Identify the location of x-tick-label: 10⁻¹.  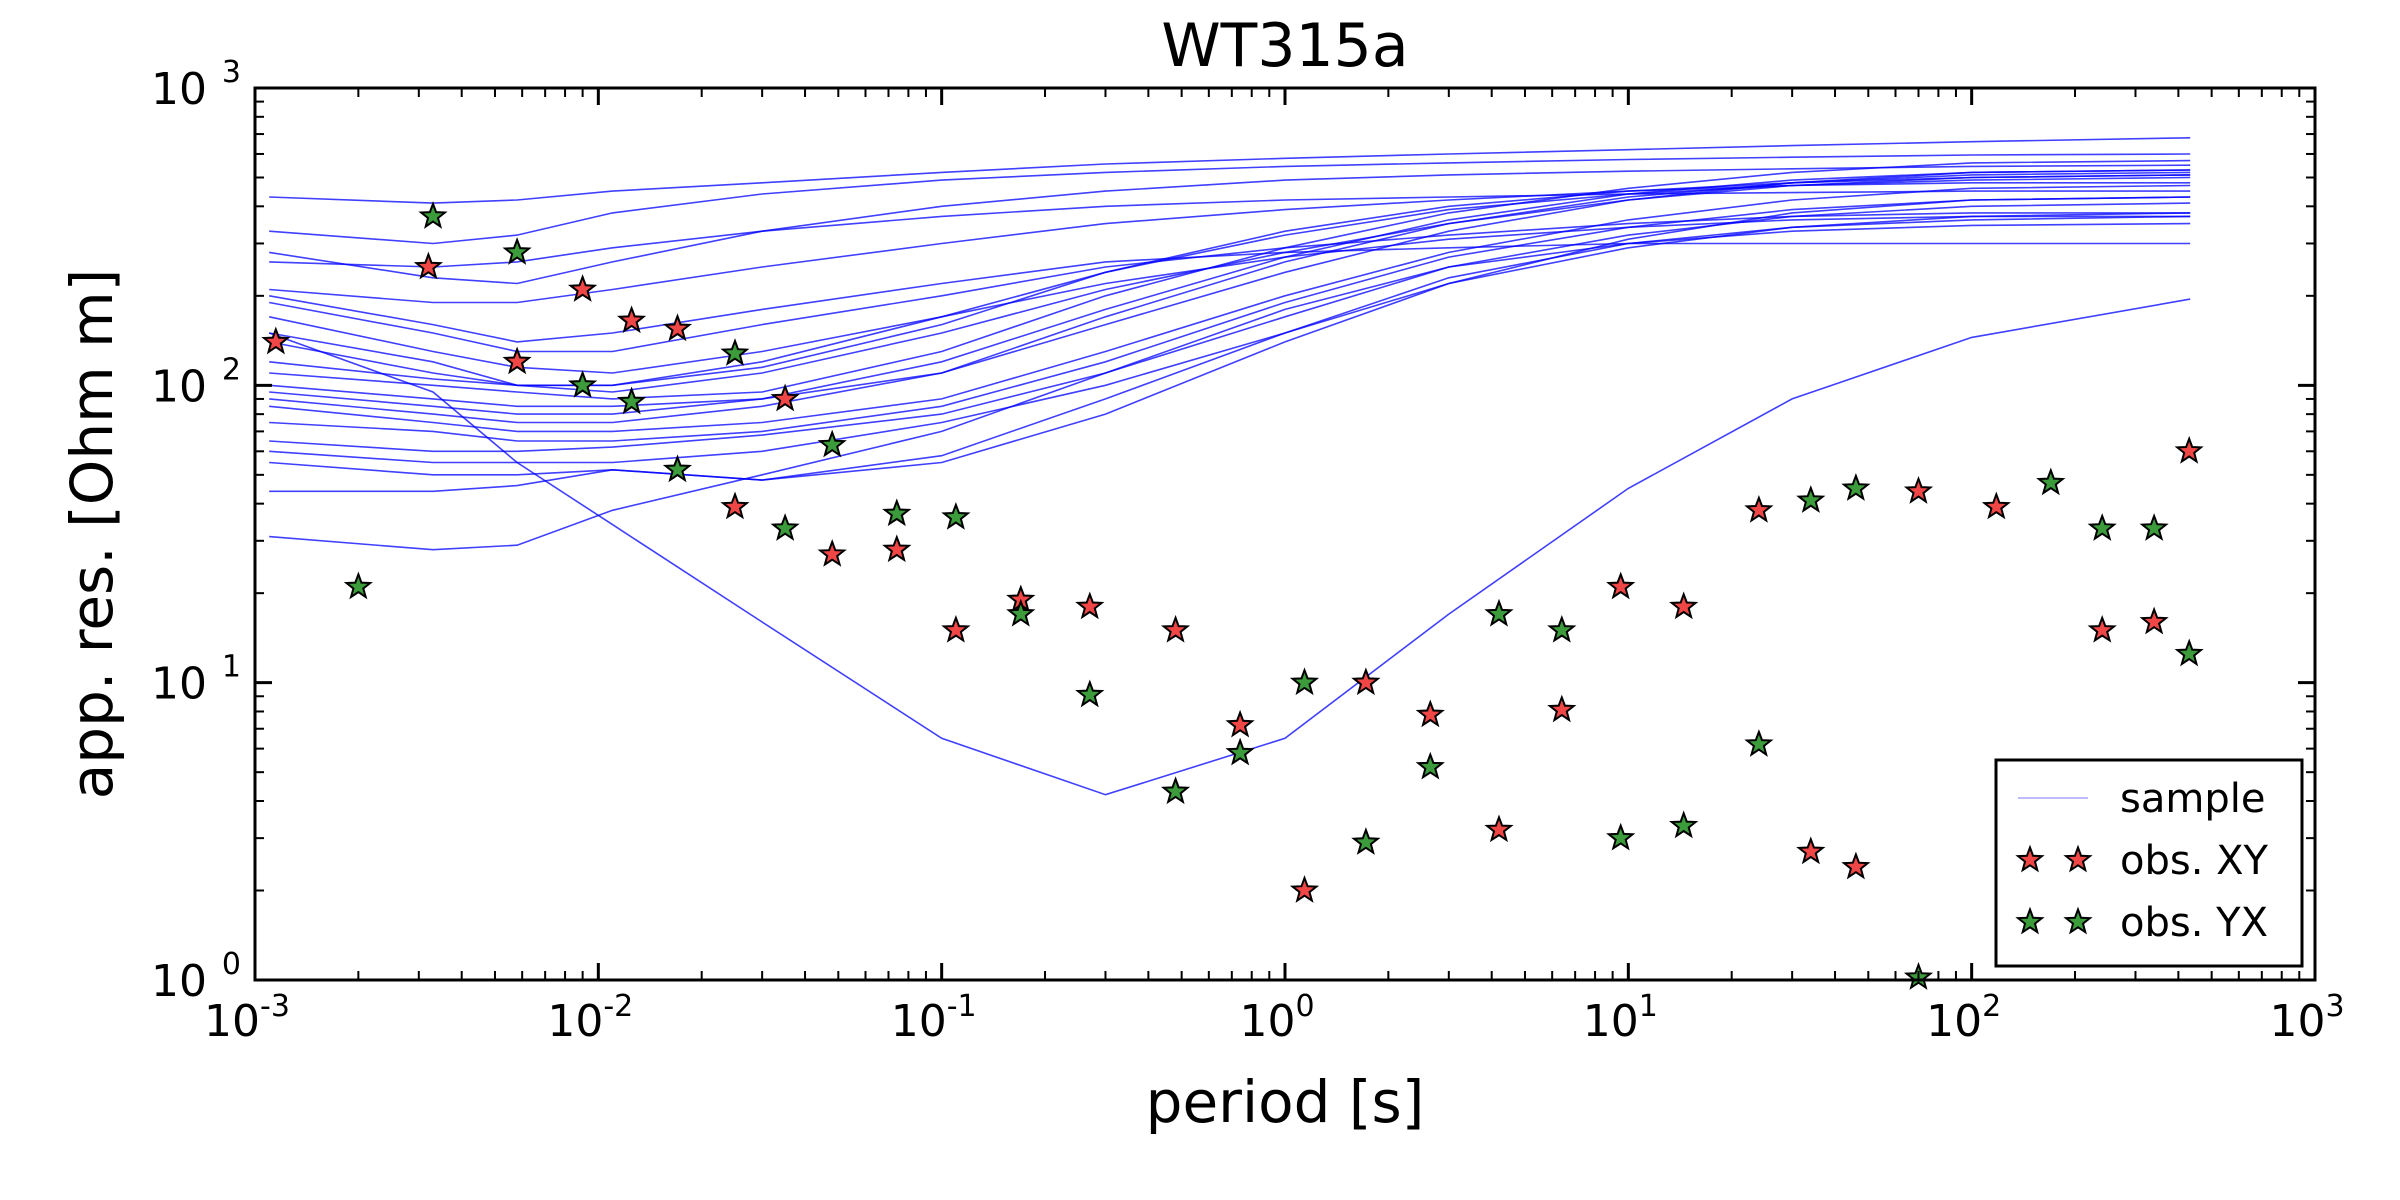
(934, 1018).